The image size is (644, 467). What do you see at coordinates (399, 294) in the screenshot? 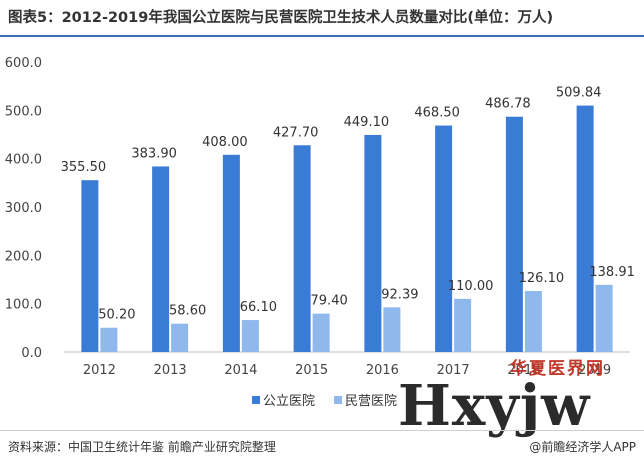
I see `data-label: 92.39` at bounding box center [399, 294].